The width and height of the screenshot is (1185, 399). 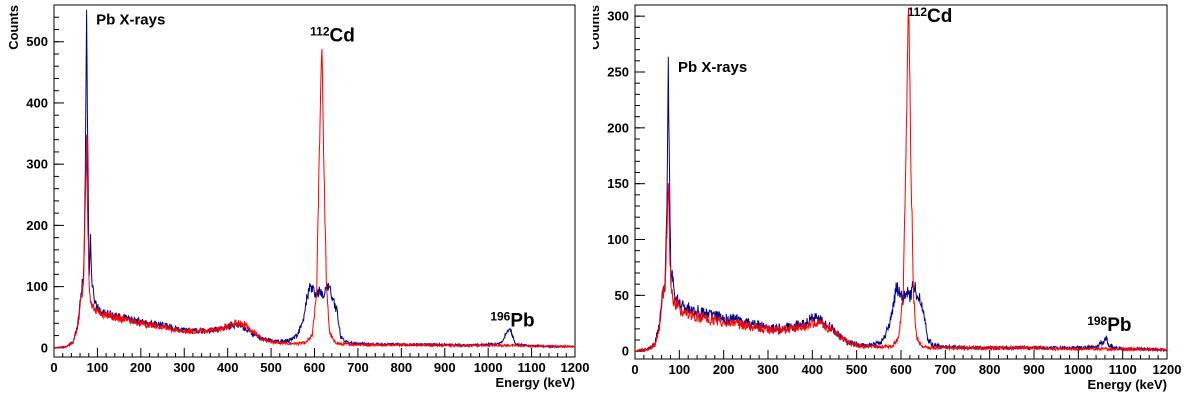 I want to click on peak-annotation: 198Pb, so click(x=1109, y=325).